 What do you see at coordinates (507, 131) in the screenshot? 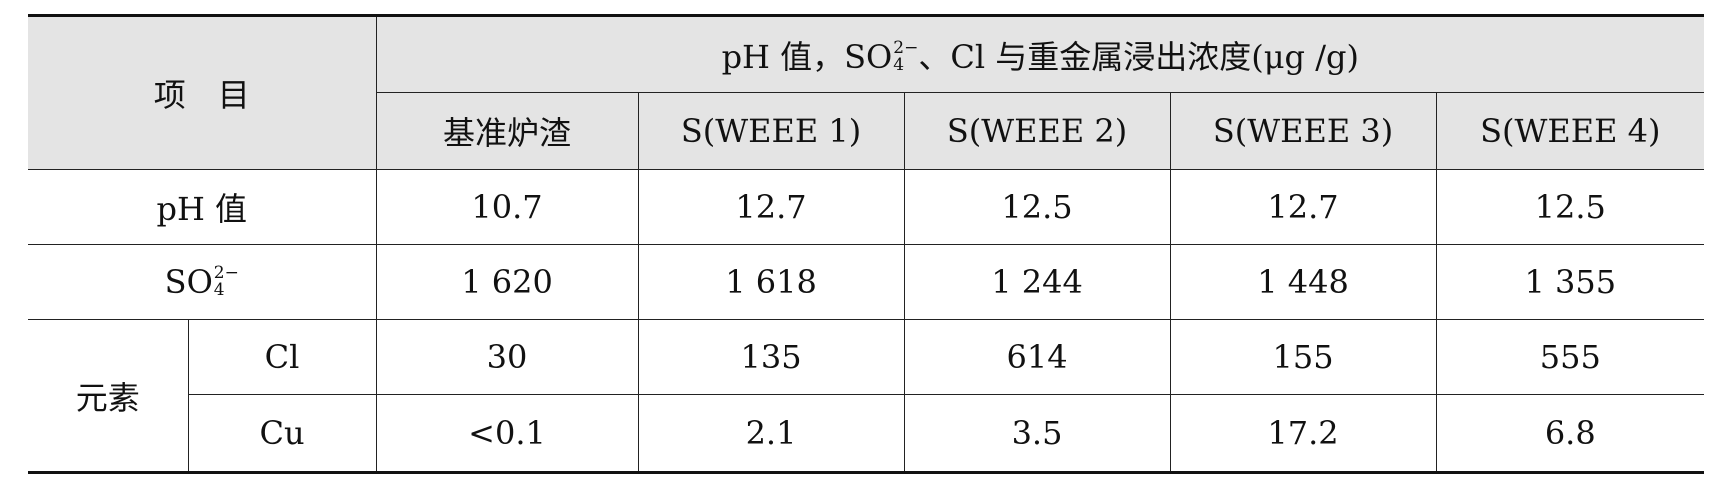
I see `col-header-baseline: 基准炉渣` at bounding box center [507, 131].